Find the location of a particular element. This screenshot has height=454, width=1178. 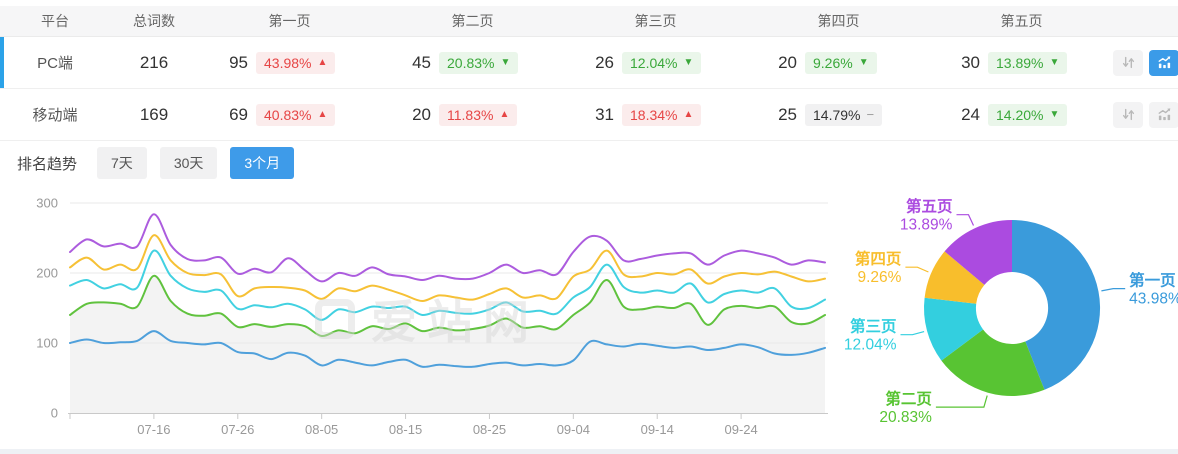

svg-text: 12.04% is located at coordinates (870, 345).